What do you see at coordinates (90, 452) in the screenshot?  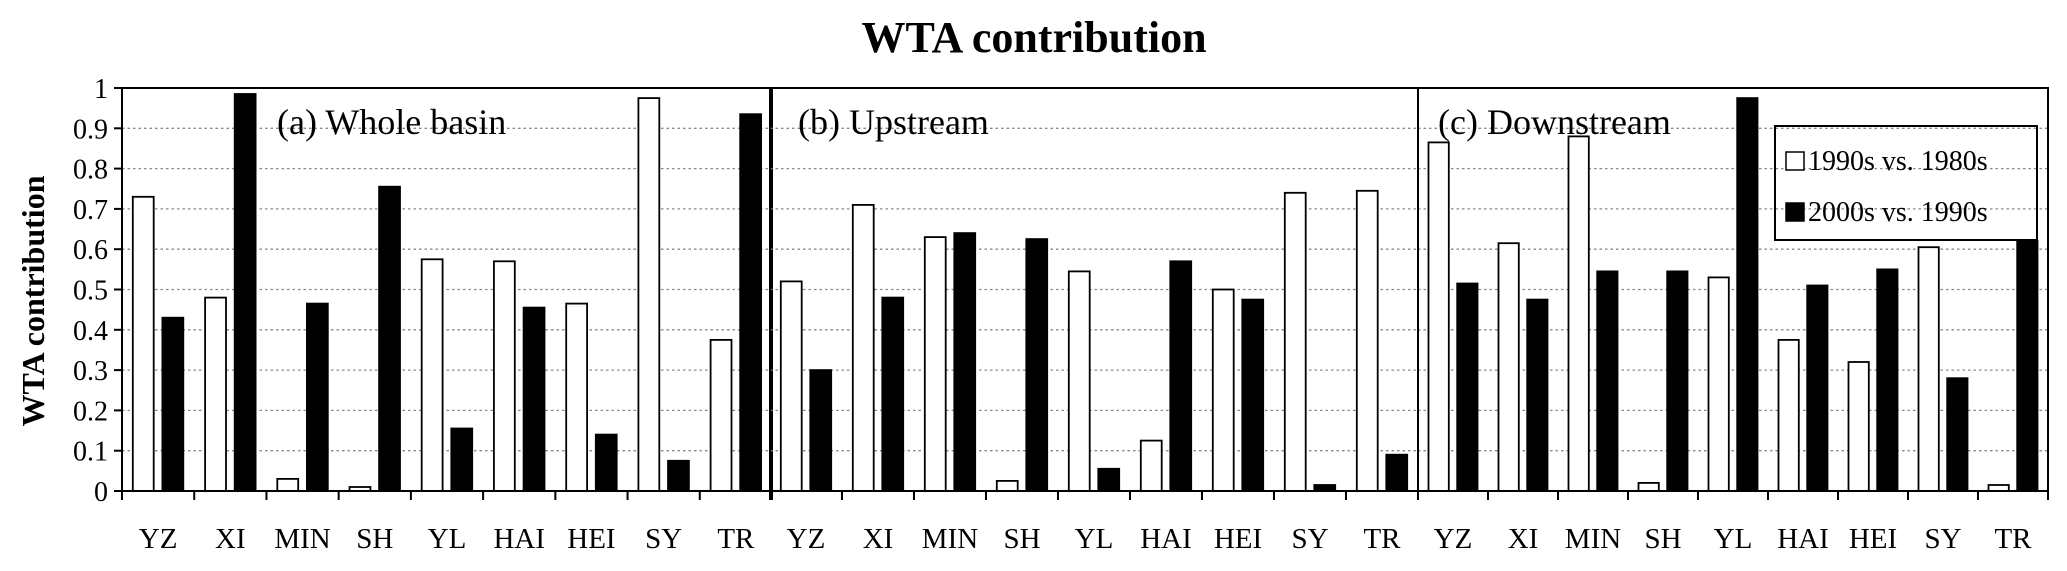 I see `y-tick-label: 0.1` at bounding box center [90, 452].